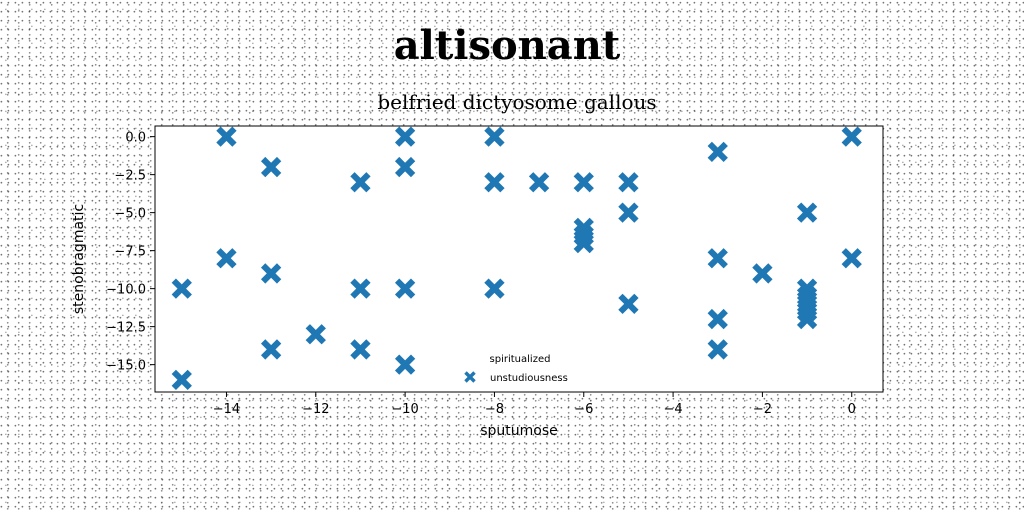 The image size is (1024, 512). I want to click on y-tick-label: −10.0, so click(126, 290).